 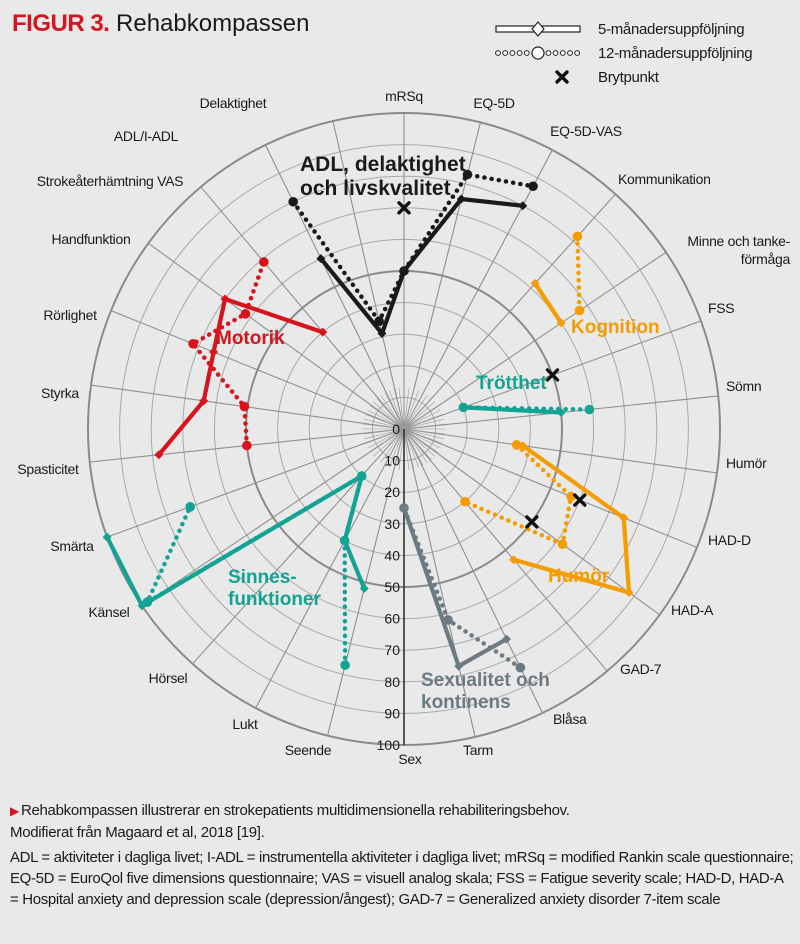 I want to click on tick-label-90: 90, so click(x=392, y=713).